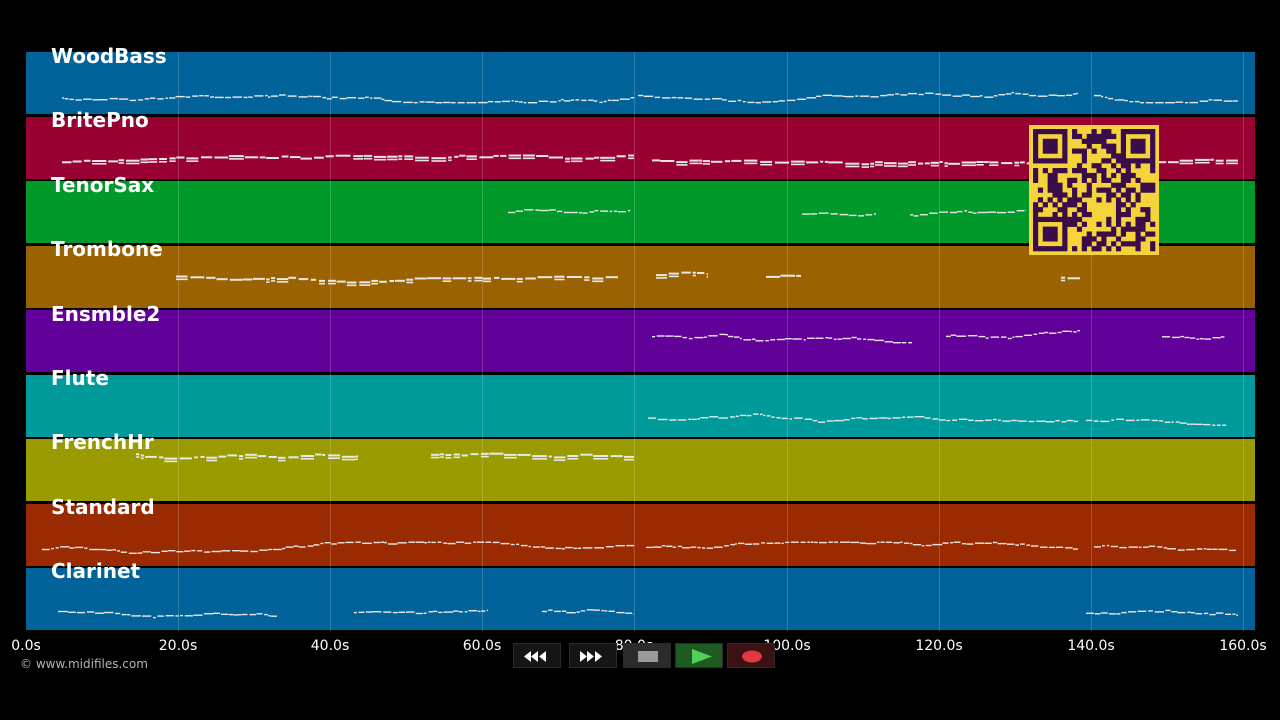  Describe the element at coordinates (751, 655) in the screenshot. I see `record-button` at that location.